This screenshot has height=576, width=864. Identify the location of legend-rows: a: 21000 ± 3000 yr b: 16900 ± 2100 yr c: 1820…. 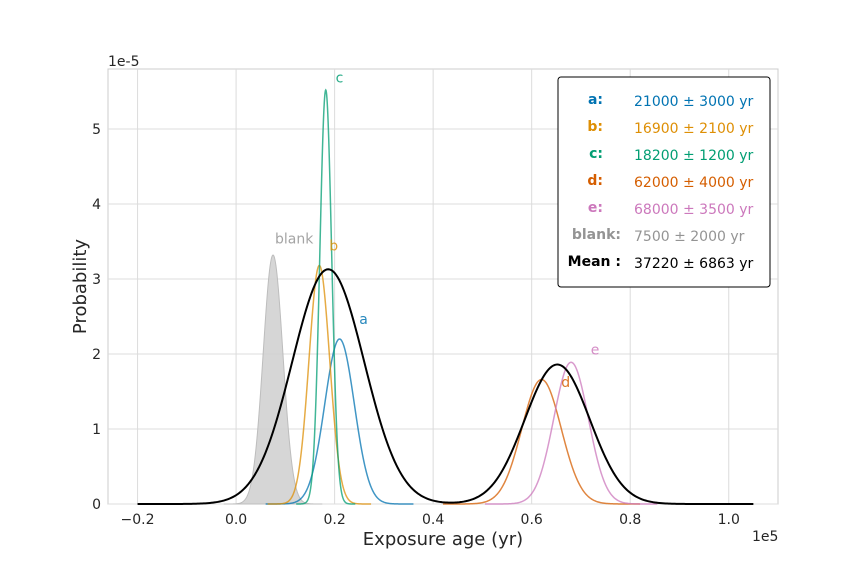
(661, 182).